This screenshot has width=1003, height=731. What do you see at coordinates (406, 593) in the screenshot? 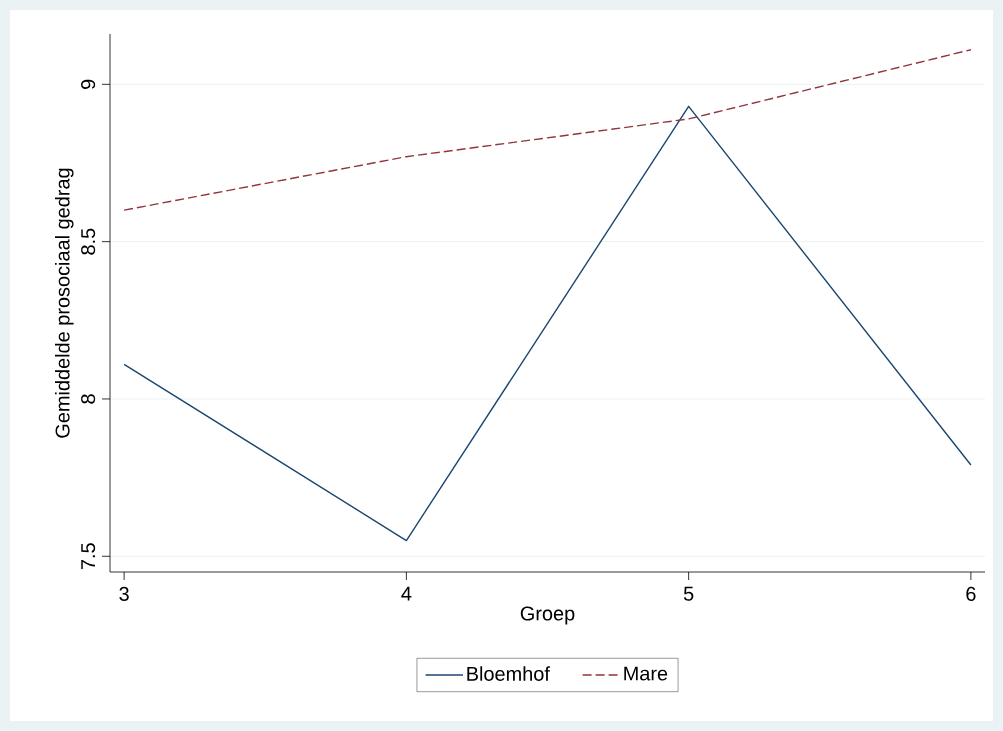
I see `x-tick-label: 4` at bounding box center [406, 593].